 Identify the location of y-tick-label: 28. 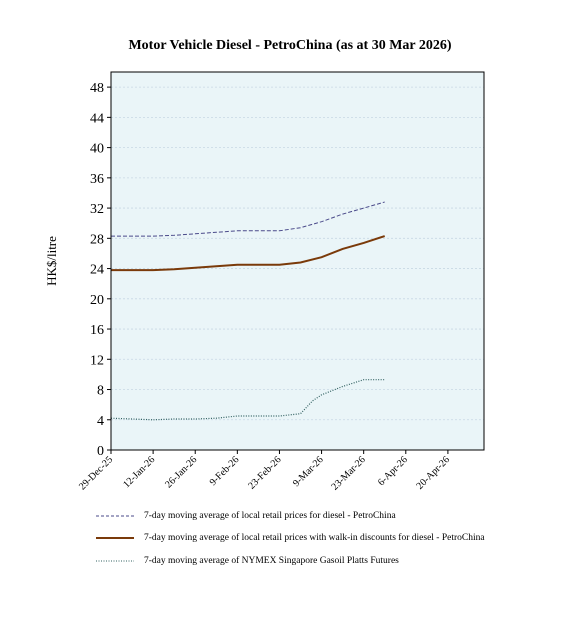
(97, 239).